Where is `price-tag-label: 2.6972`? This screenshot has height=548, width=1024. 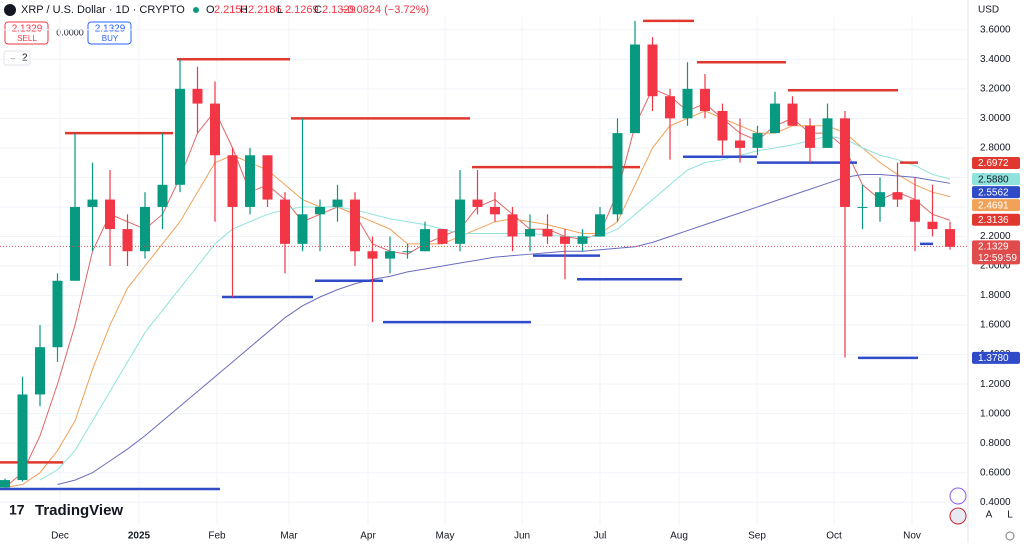
price-tag-label: 2.6972 is located at coordinates (993, 163).